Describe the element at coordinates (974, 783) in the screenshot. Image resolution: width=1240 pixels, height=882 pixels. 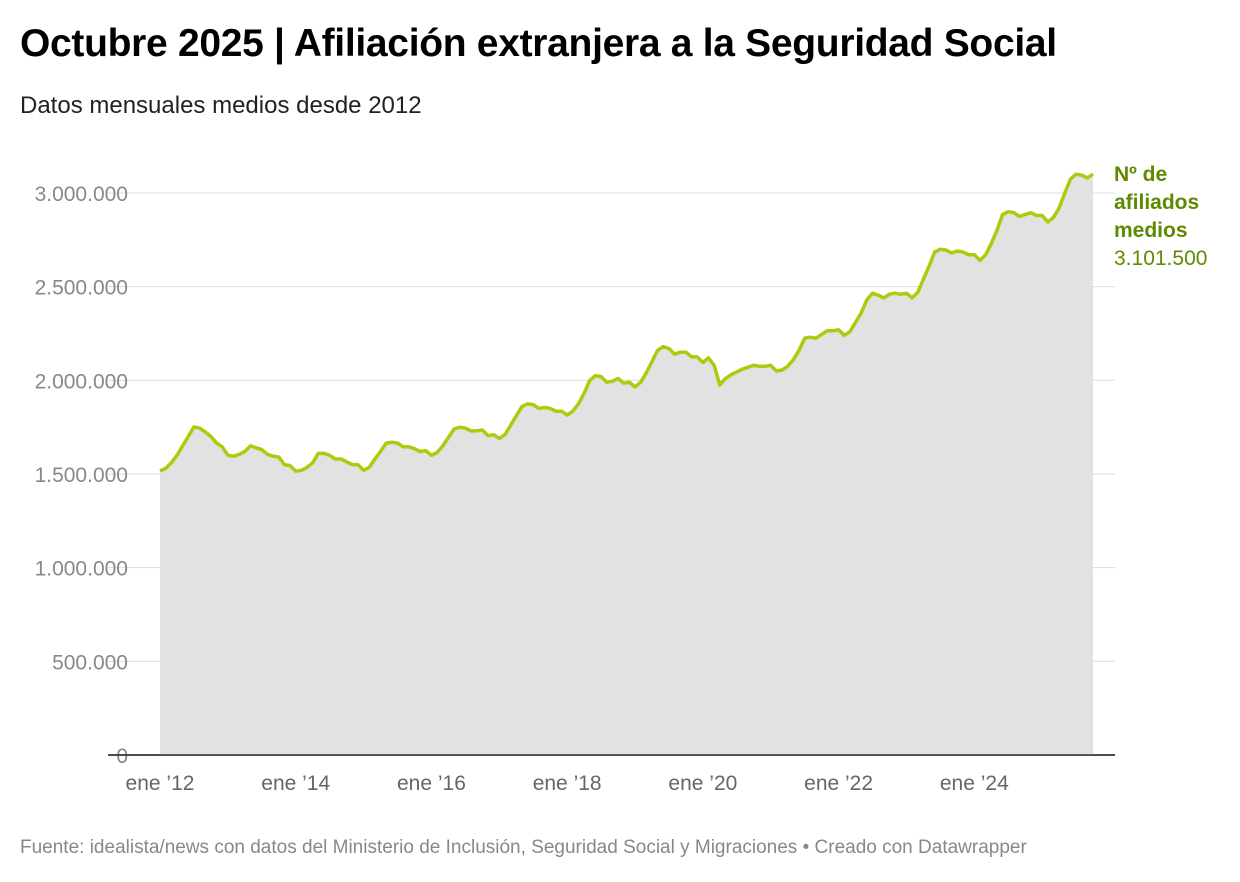
I see `x-tick-label: ene ’24` at that location.